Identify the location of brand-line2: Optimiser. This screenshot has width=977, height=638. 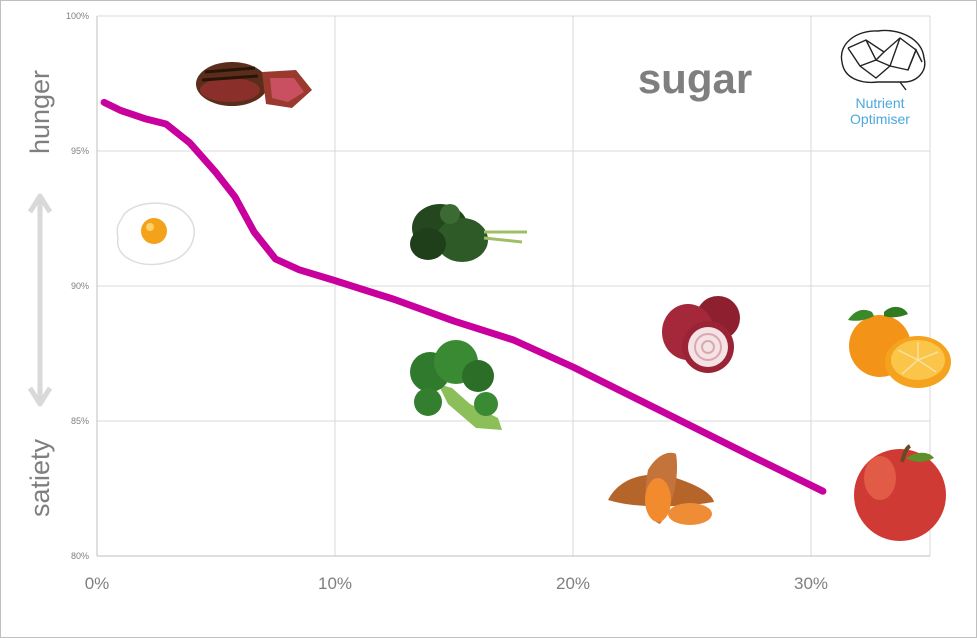
(880, 119).